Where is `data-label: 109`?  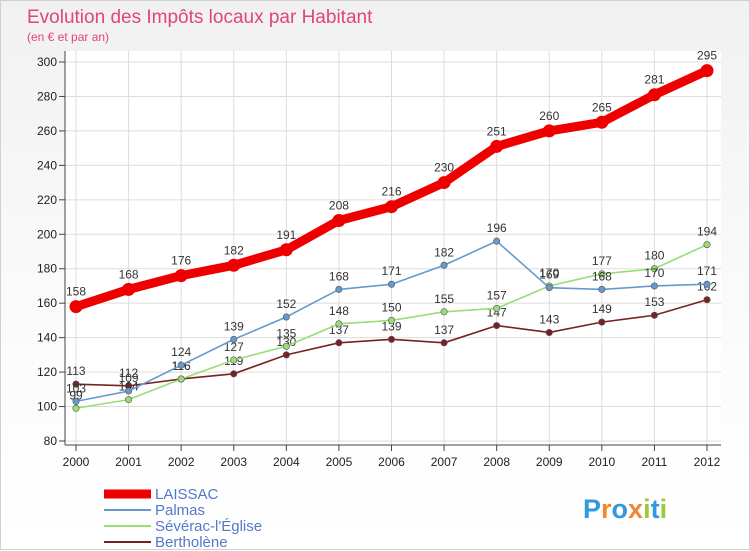
data-label: 109 is located at coordinates (129, 378).